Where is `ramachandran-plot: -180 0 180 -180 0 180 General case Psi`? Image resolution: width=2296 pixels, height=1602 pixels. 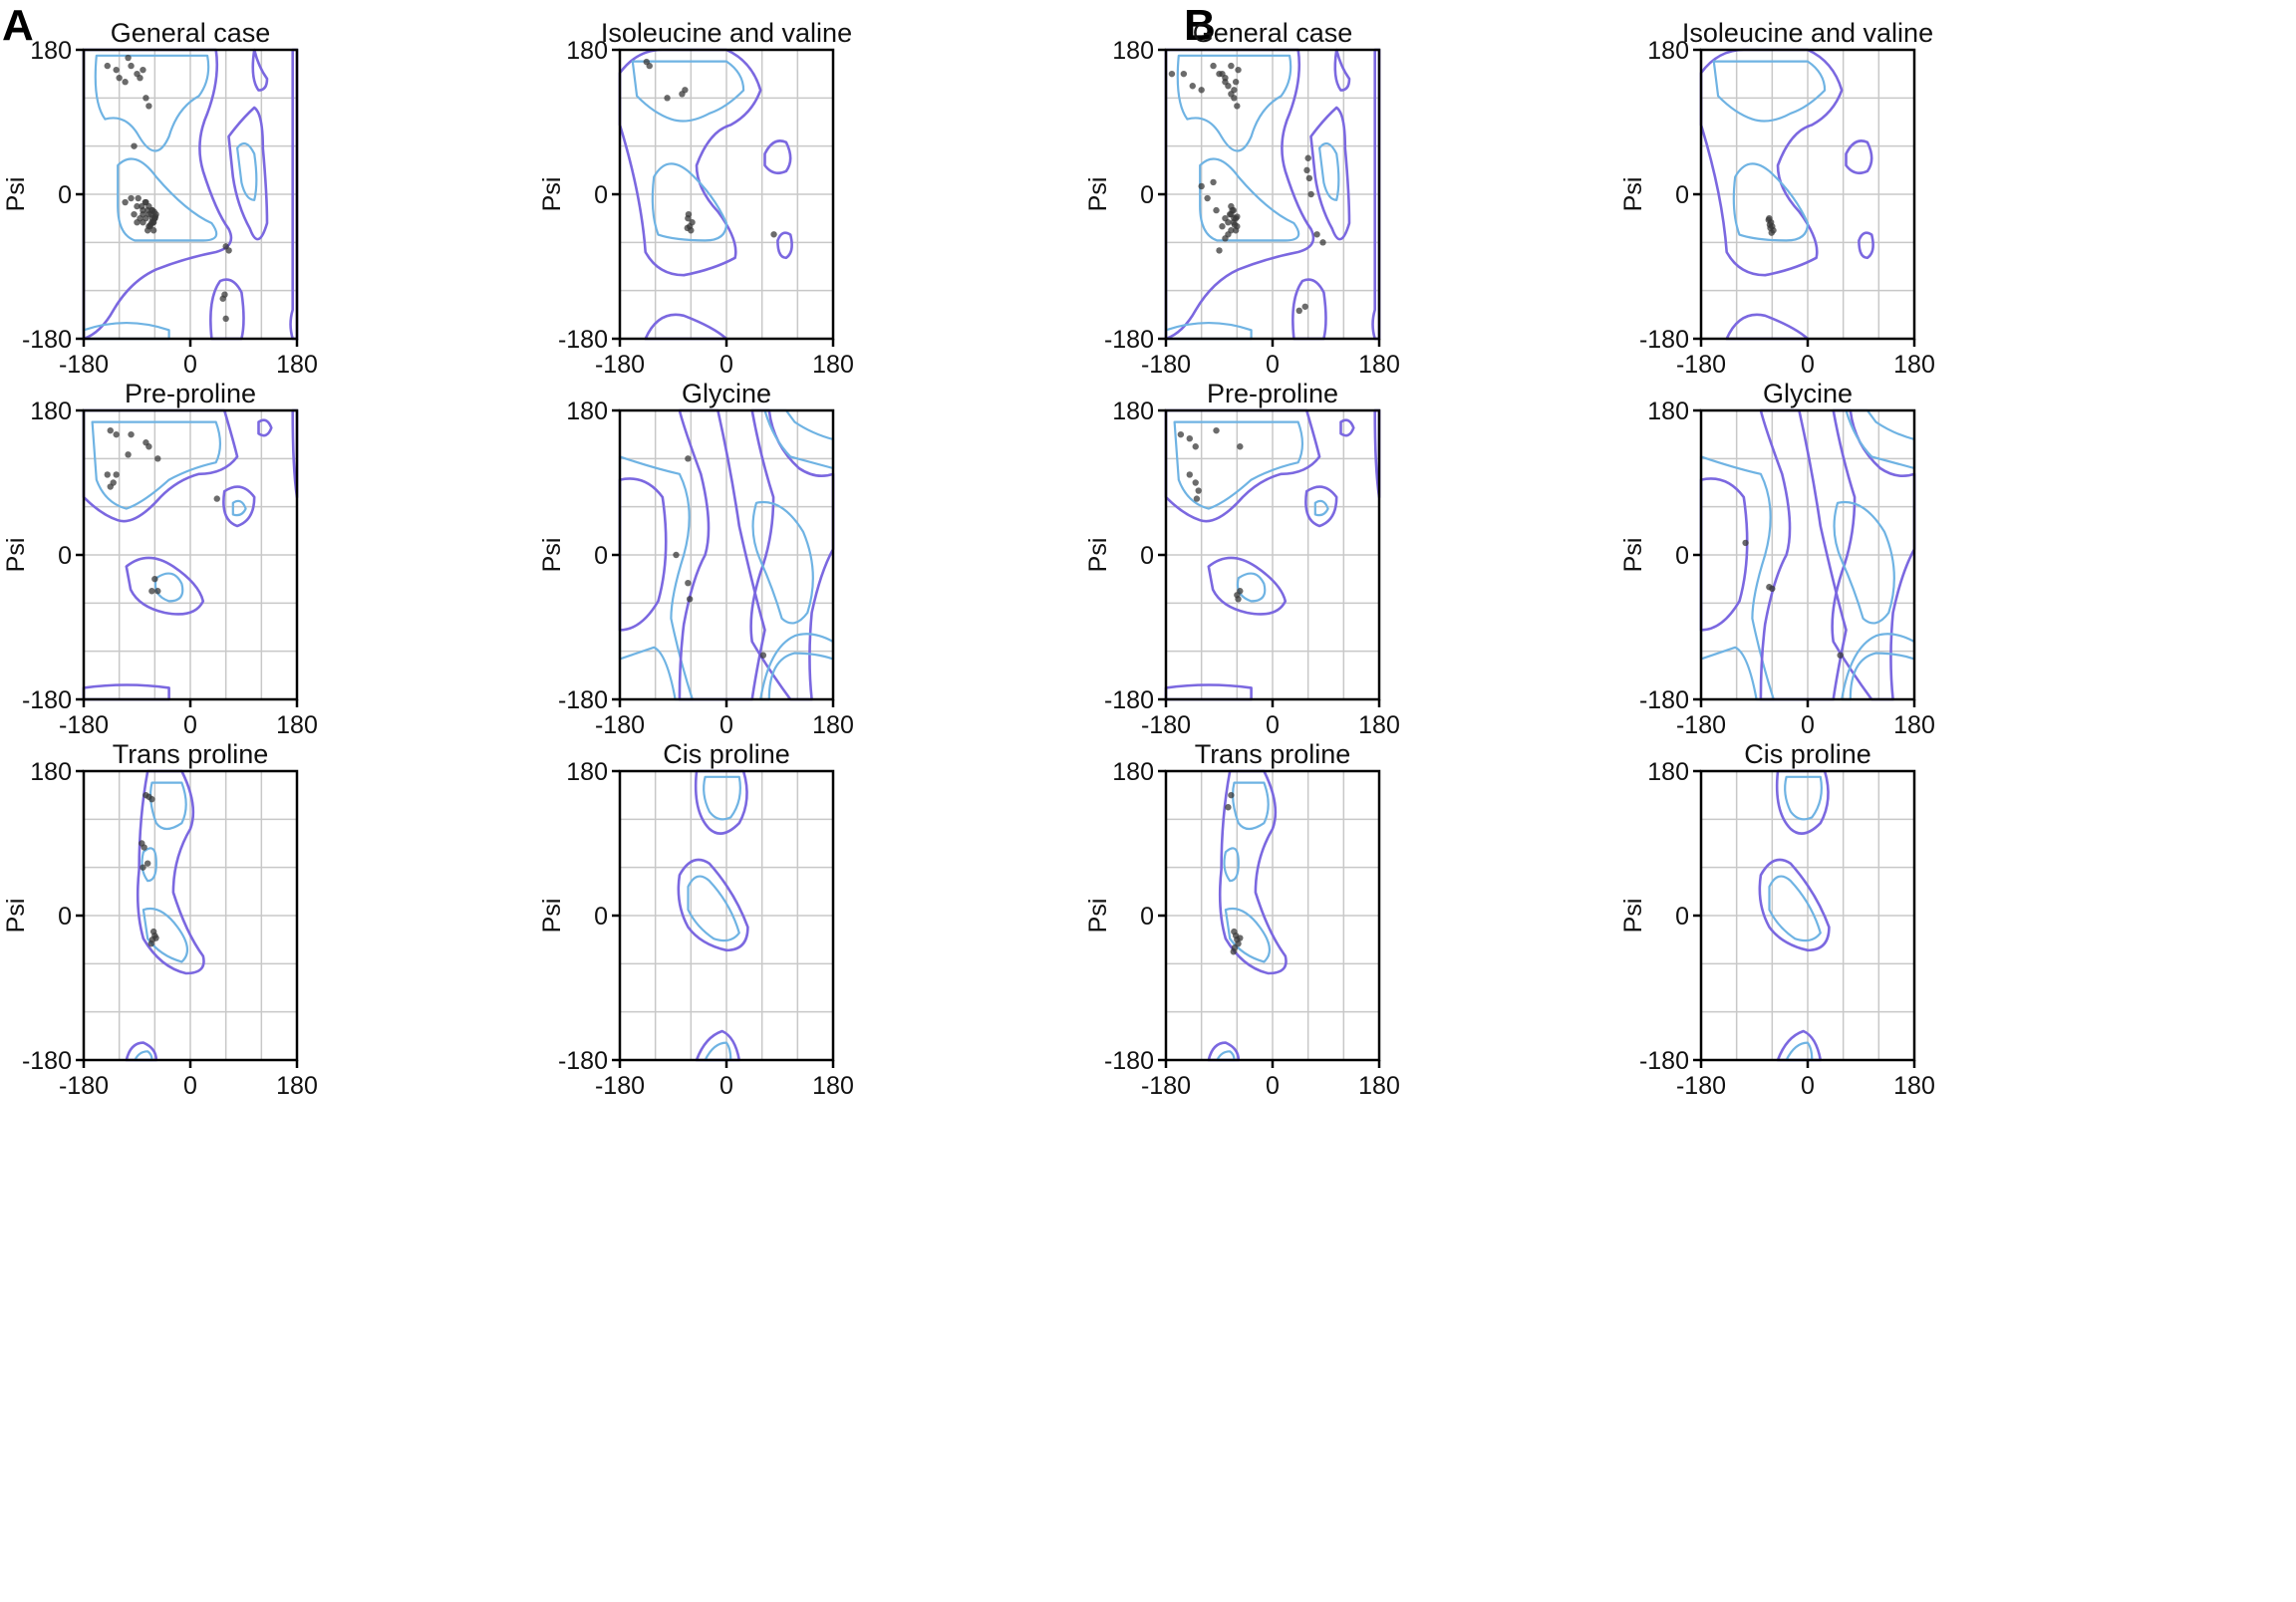 ramachandran-plot: -180 0 180 -180 0 180 General case Psi is located at coordinates (160, 199).